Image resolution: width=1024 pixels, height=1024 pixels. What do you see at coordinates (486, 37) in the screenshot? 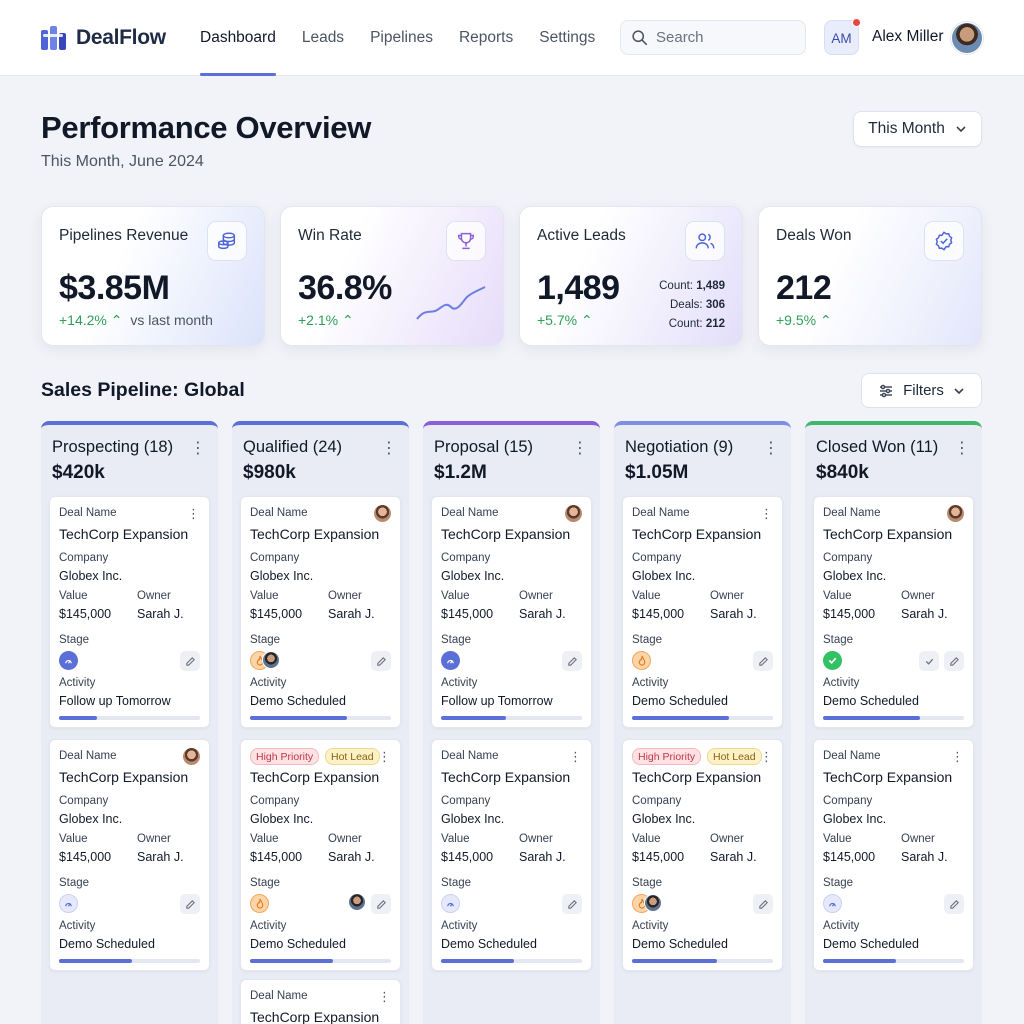
I see `nav-reports: Reports` at bounding box center [486, 37].